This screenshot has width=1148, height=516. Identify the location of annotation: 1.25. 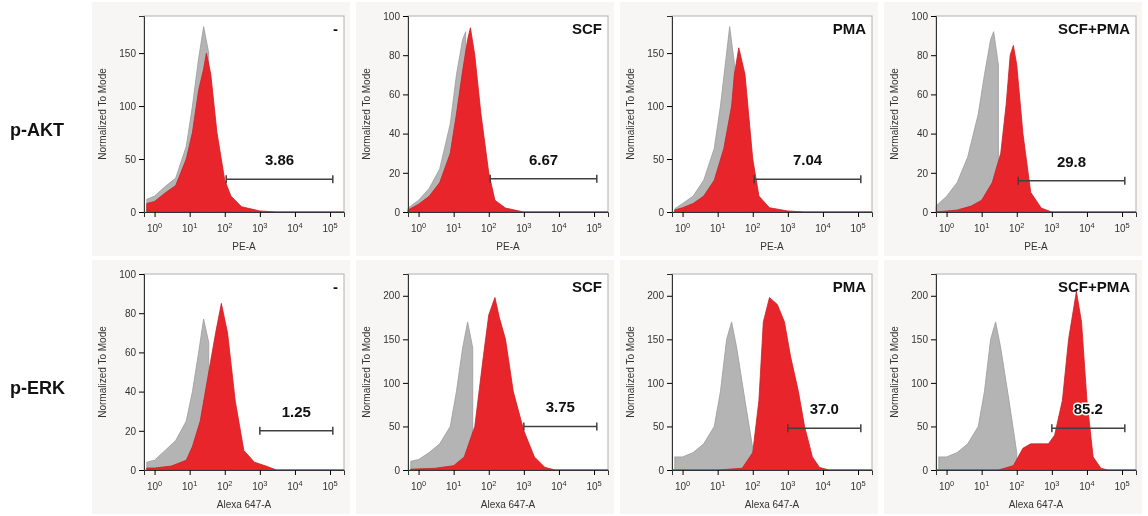
(296, 411).